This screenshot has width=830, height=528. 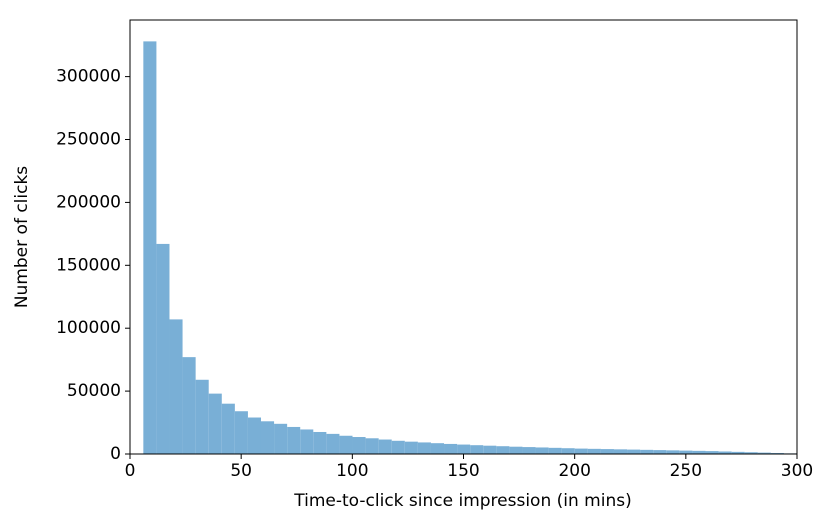 I want to click on x-tick-label: 100, so click(x=352, y=471).